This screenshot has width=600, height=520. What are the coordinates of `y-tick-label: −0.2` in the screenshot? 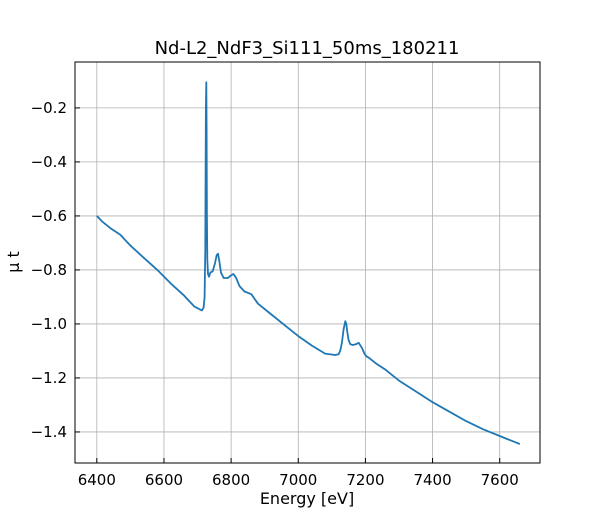 It's located at (49, 108).